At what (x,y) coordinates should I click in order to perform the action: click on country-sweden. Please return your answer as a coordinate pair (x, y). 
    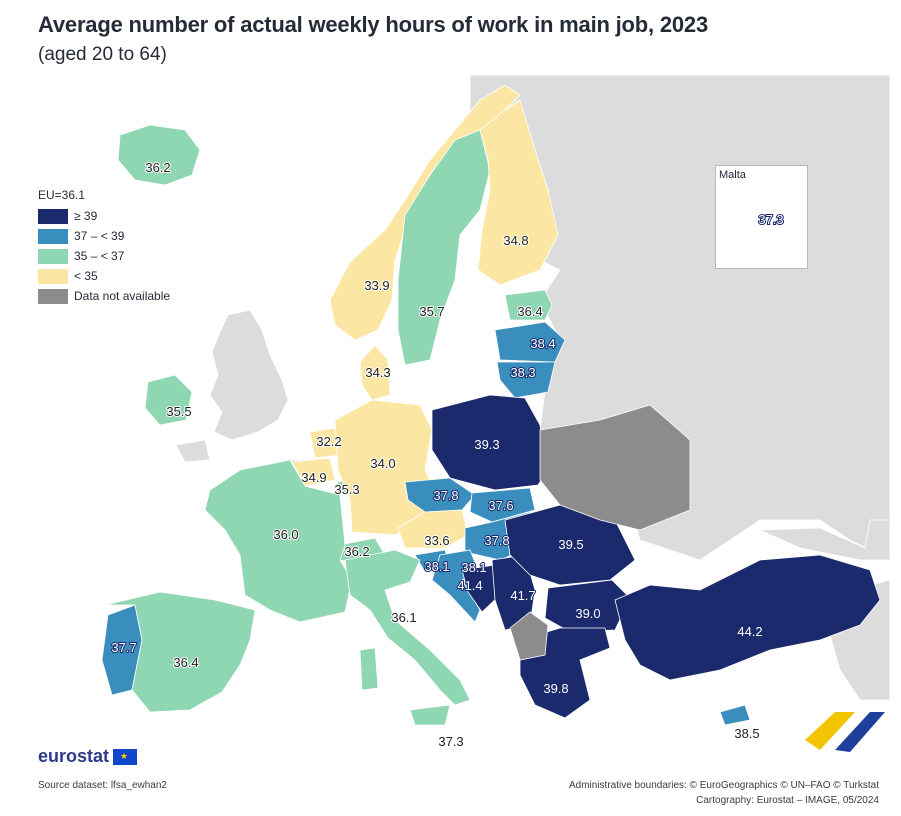
    Looking at the image, I should click on (444, 247).